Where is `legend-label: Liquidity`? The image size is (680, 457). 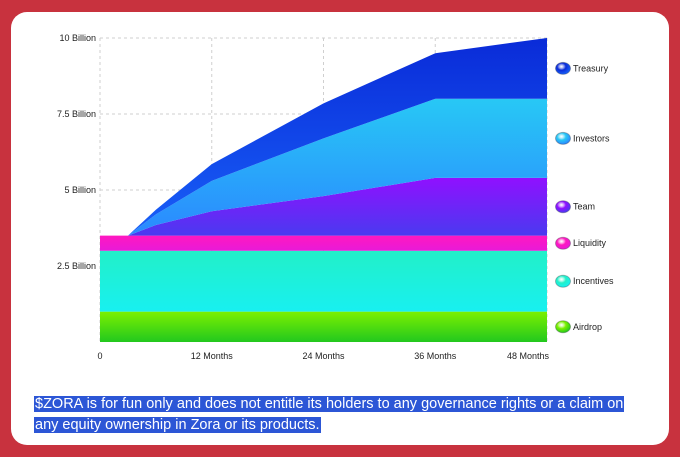
legend-label: Liquidity is located at coordinates (590, 243).